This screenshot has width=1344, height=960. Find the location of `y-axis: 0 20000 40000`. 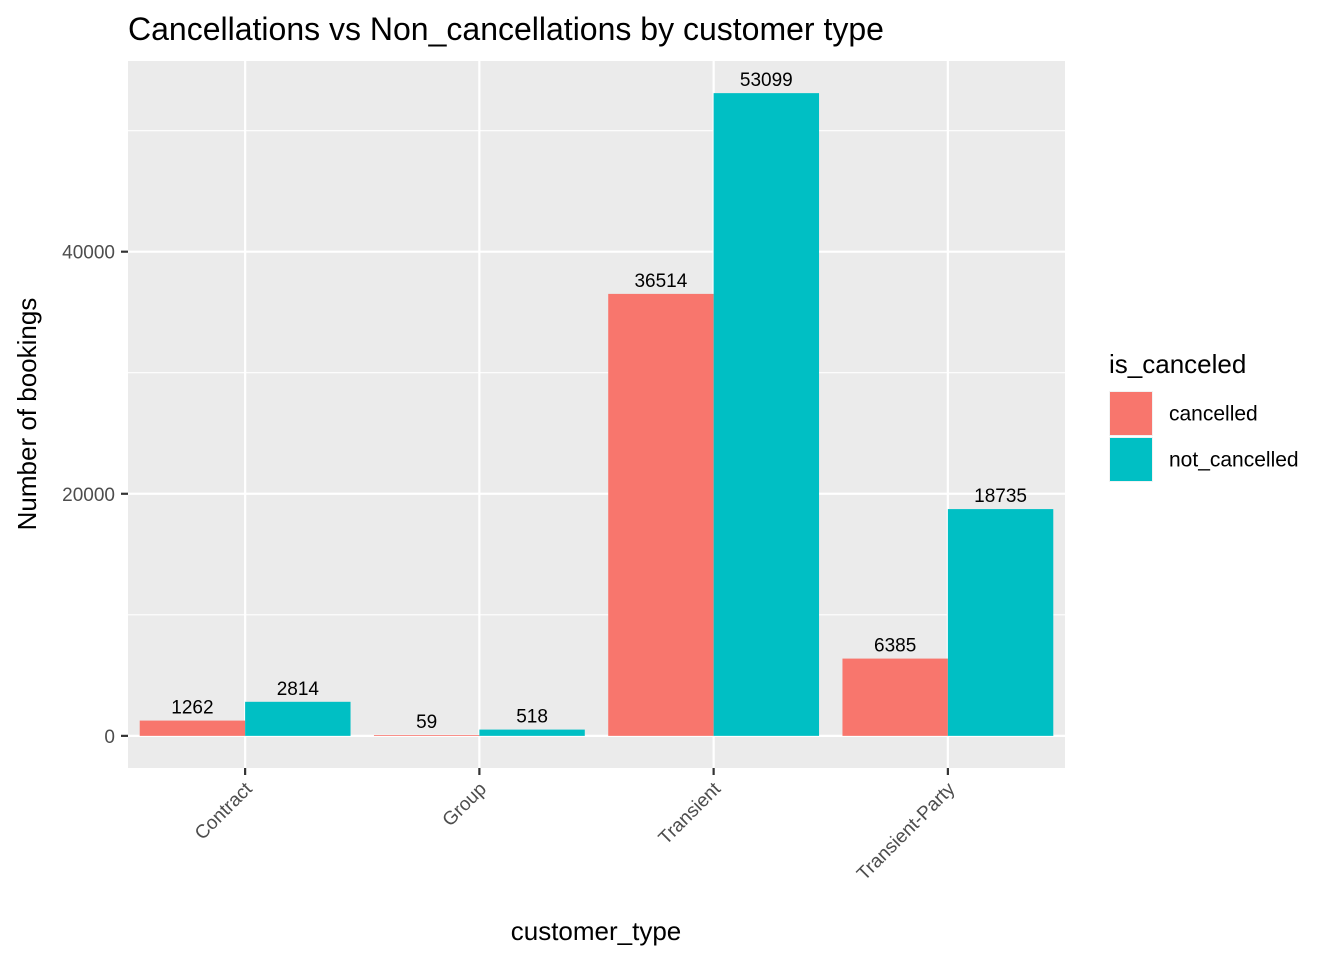

y-axis: 0 20000 40000 is located at coordinates (95, 495).